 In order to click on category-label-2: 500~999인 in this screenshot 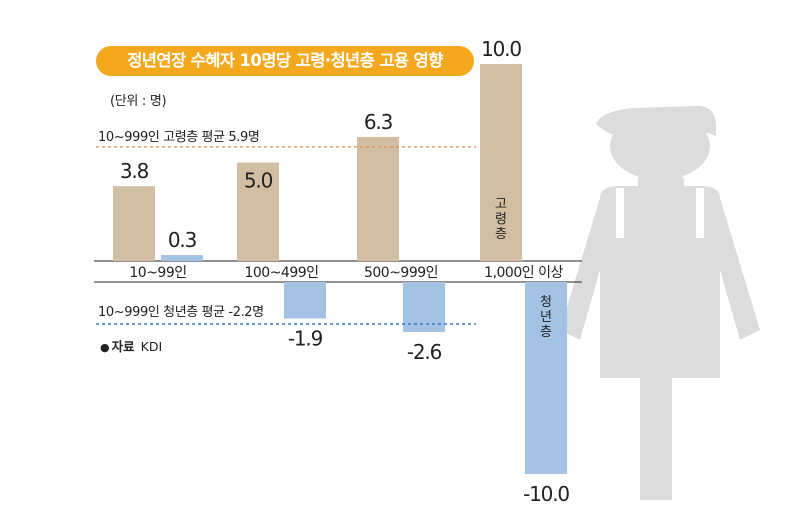, I will do `click(401, 273)`.